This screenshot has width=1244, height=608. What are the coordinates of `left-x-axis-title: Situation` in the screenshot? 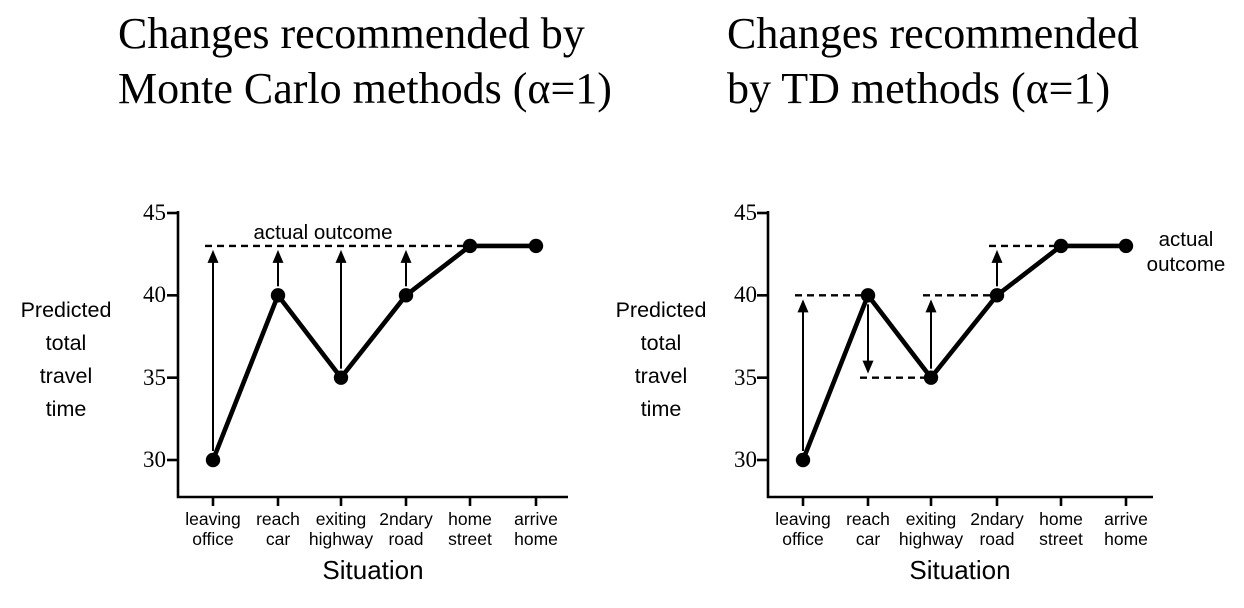 It's located at (373, 570).